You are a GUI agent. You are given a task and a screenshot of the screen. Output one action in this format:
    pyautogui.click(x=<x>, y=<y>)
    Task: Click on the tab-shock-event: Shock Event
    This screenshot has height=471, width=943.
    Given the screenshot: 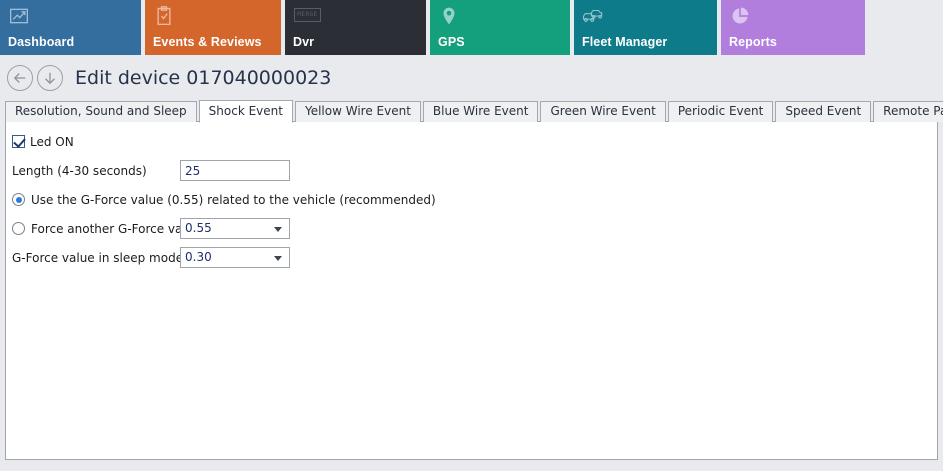 What is the action you would take?
    pyautogui.click(x=245, y=111)
    